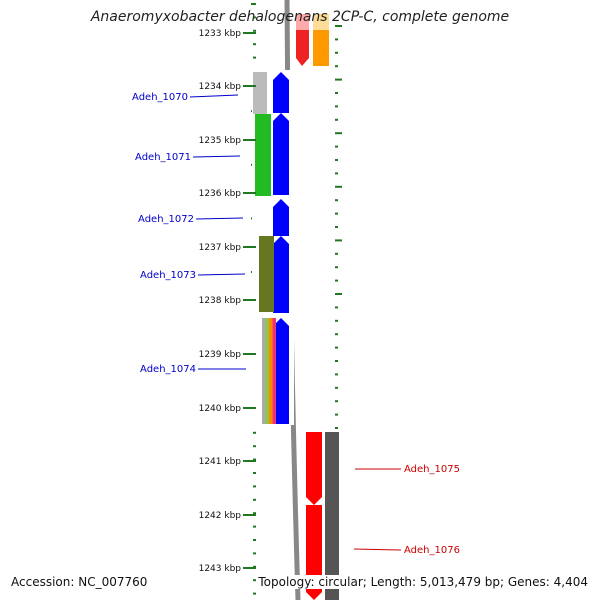  I want to click on kbp-tick: 1239 kbp, so click(227, 355).